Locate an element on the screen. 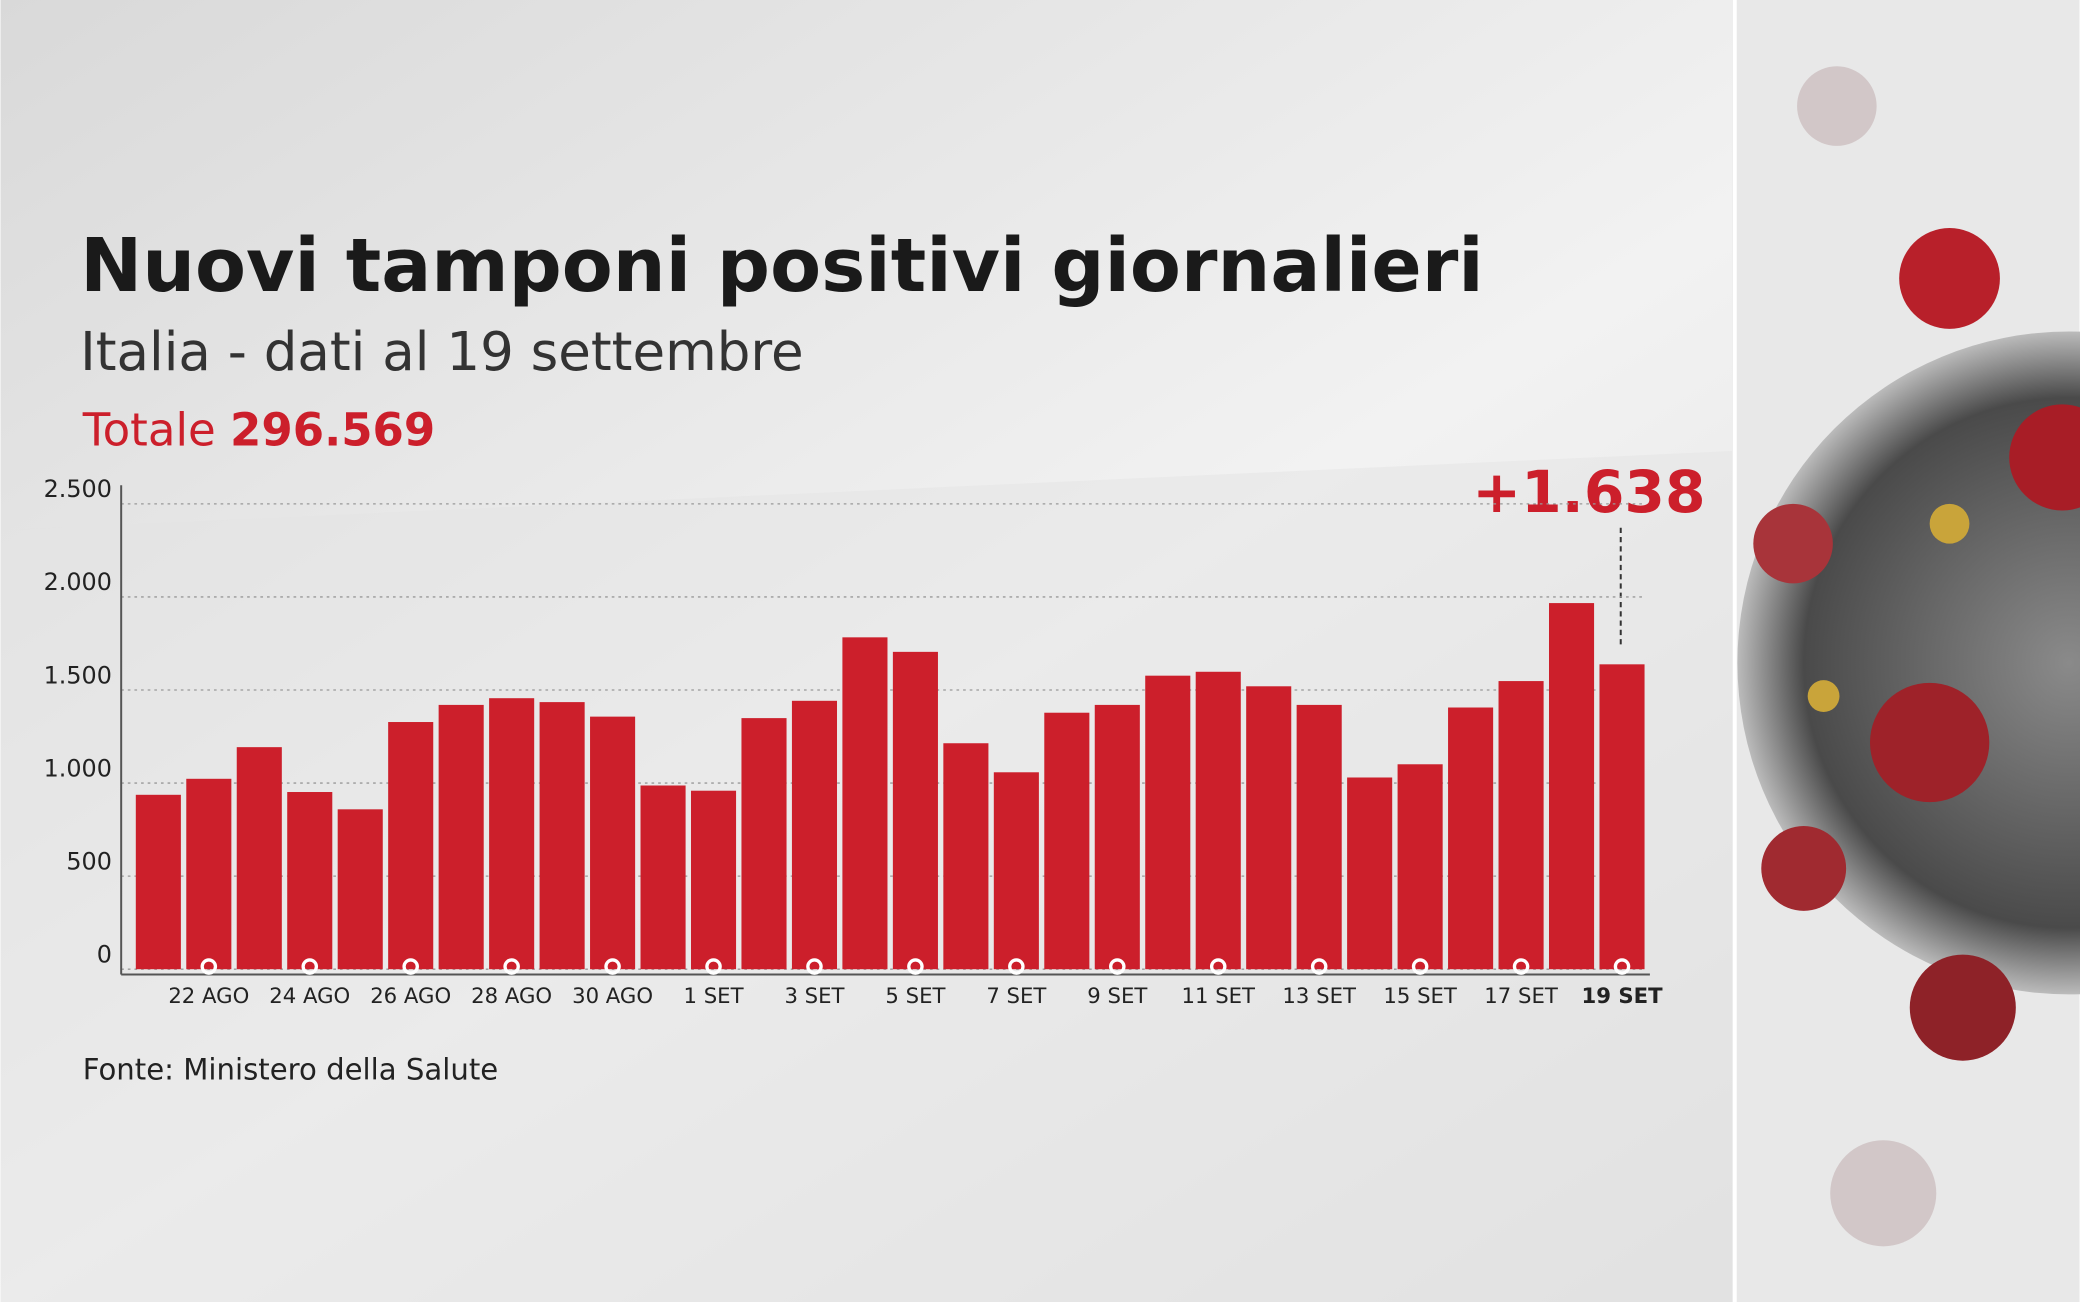 The height and width of the screenshot is (1302, 2080). x-tick-label: 1 SET is located at coordinates (714, 996).